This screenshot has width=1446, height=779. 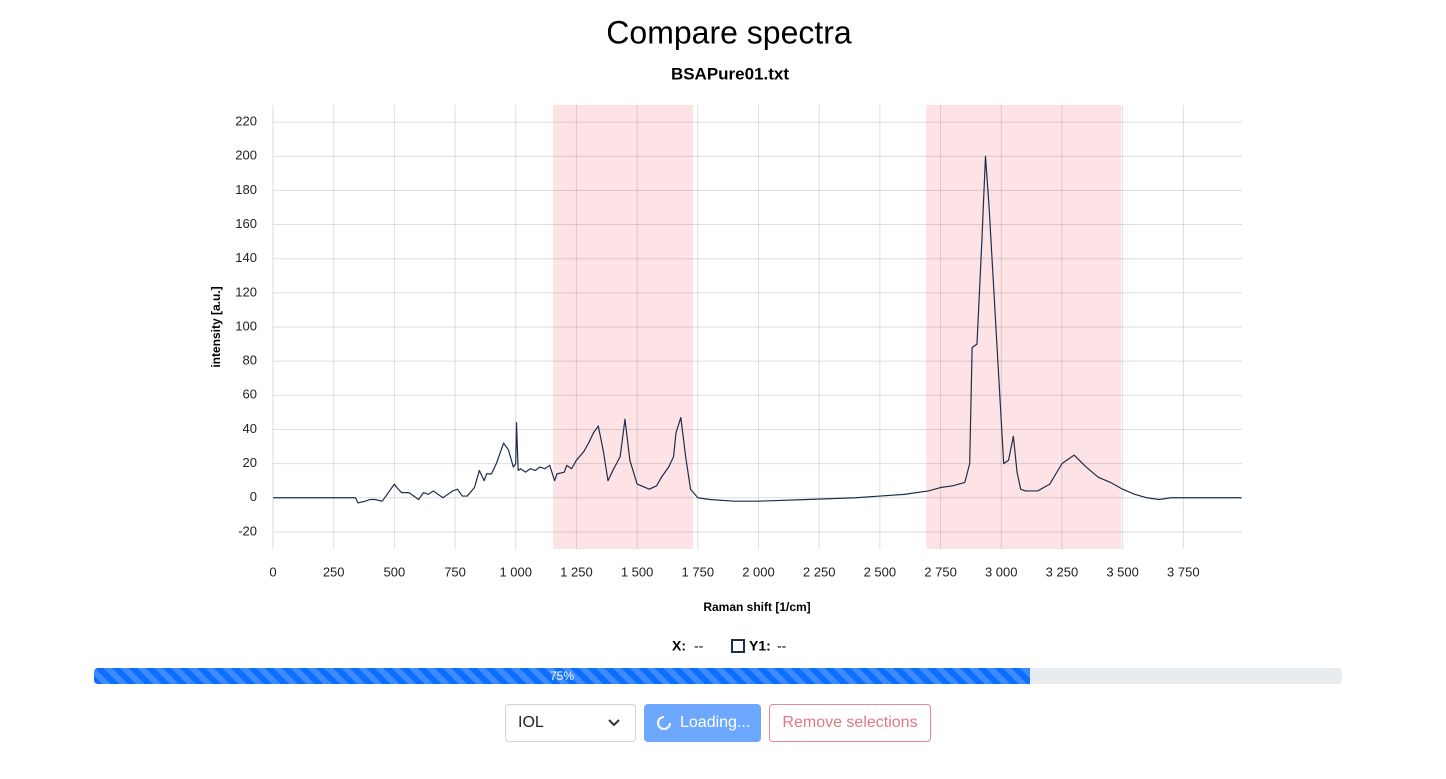 I want to click on y-tick-label: 0, so click(x=253, y=496).